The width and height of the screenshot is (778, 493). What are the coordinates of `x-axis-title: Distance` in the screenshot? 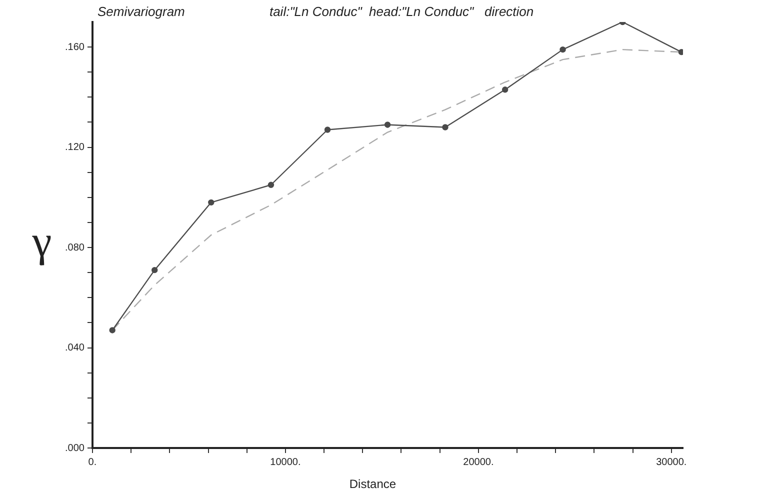 It's located at (372, 484).